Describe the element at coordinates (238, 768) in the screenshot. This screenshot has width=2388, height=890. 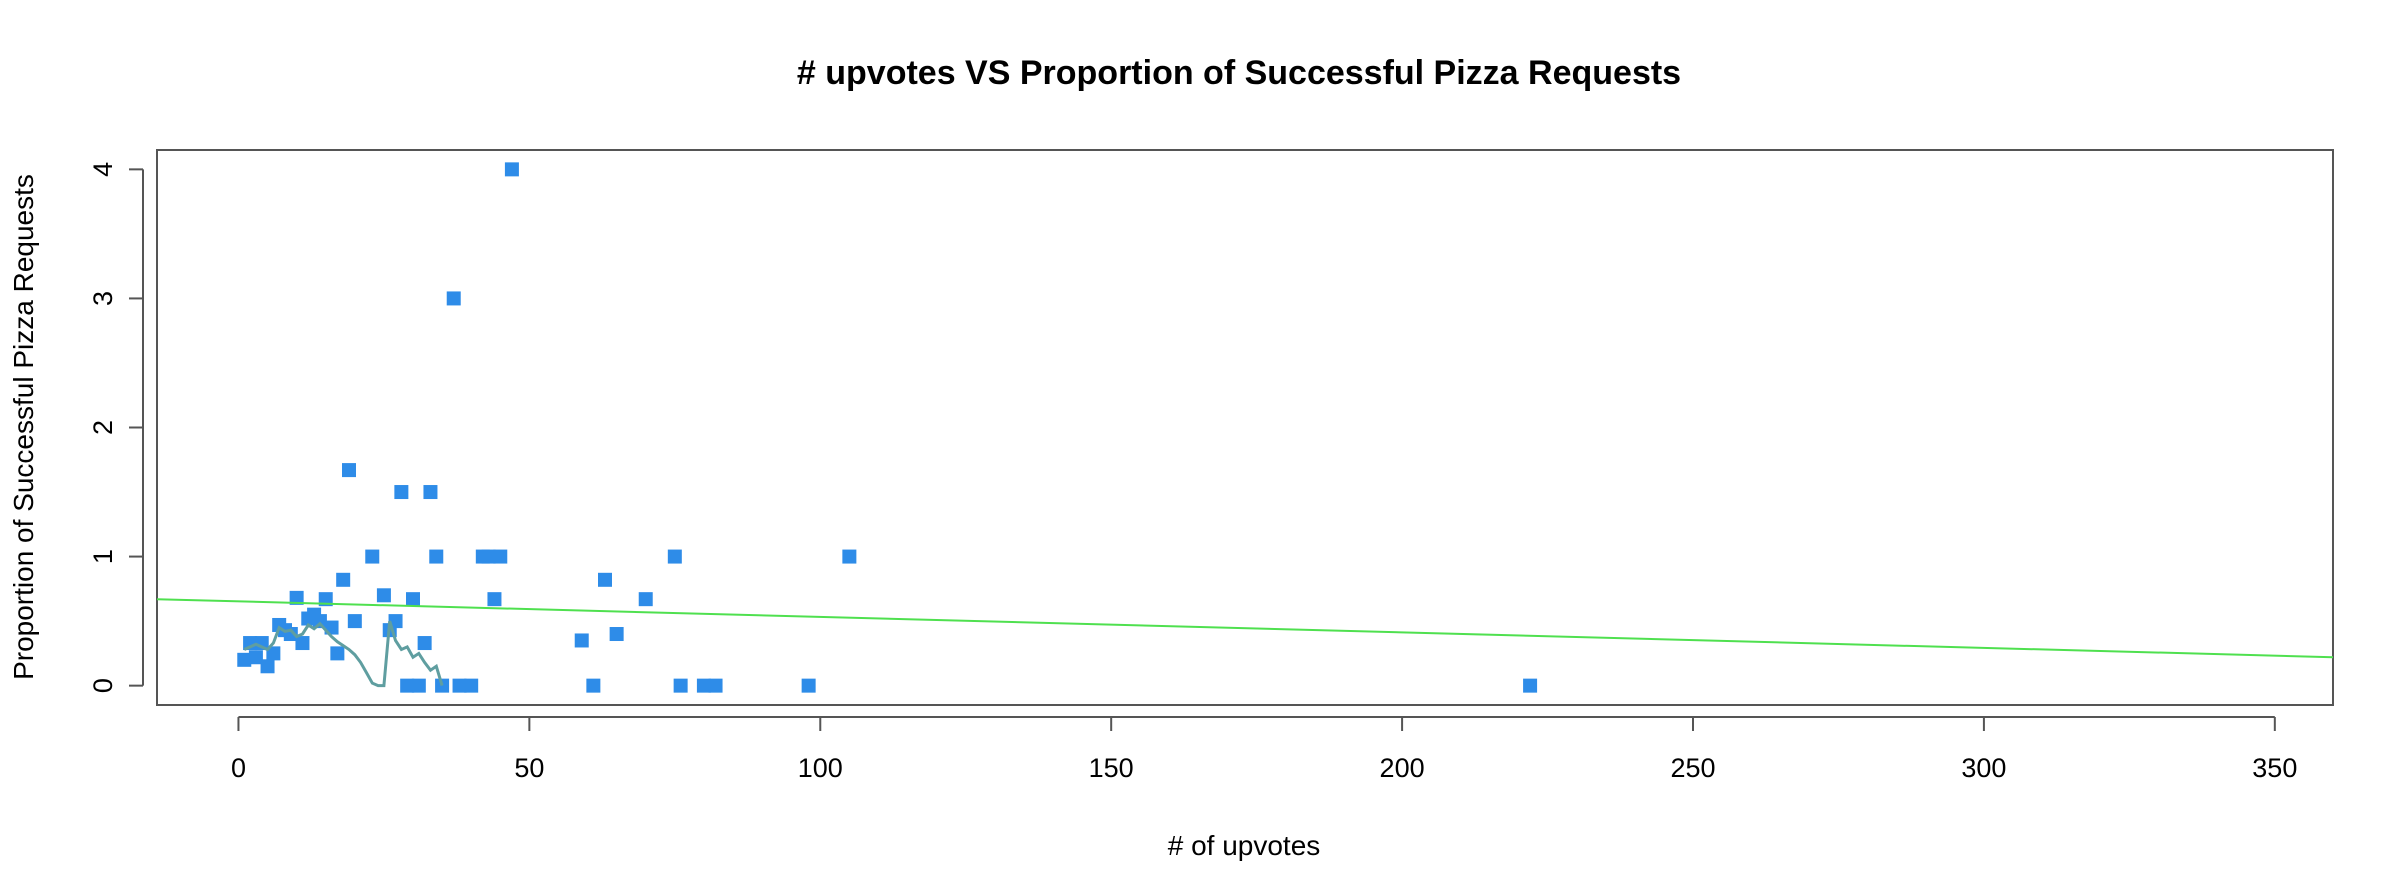
I see `x-tick-label: 0` at that location.